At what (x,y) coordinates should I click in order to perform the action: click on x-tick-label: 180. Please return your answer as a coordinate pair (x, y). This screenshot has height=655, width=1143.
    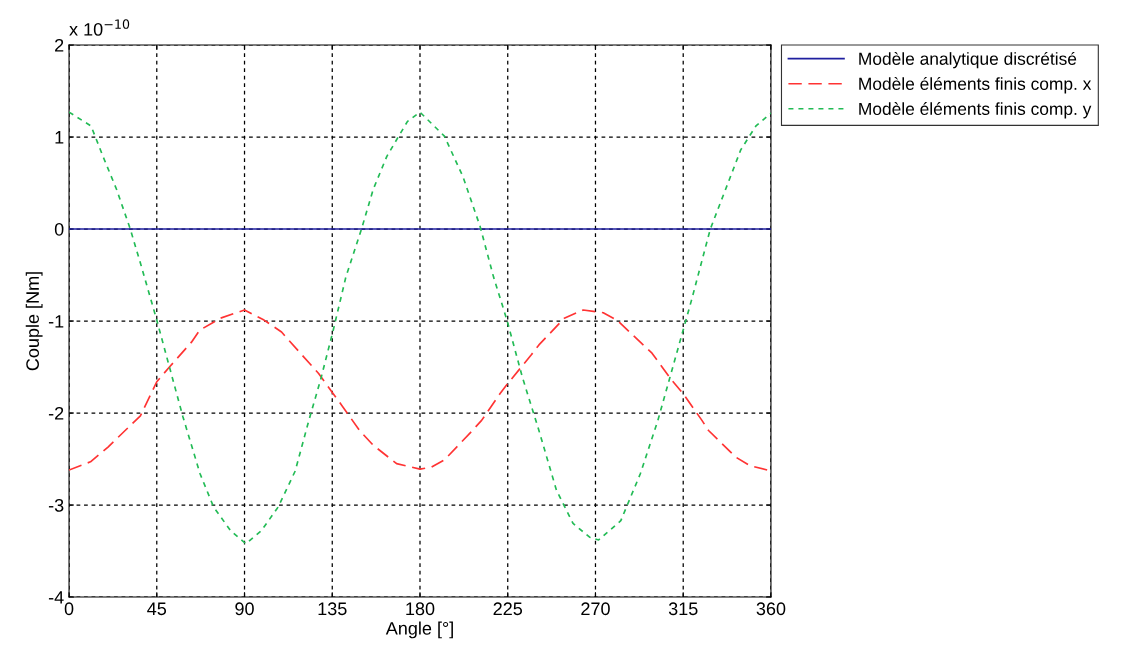
    Looking at the image, I should click on (420, 609).